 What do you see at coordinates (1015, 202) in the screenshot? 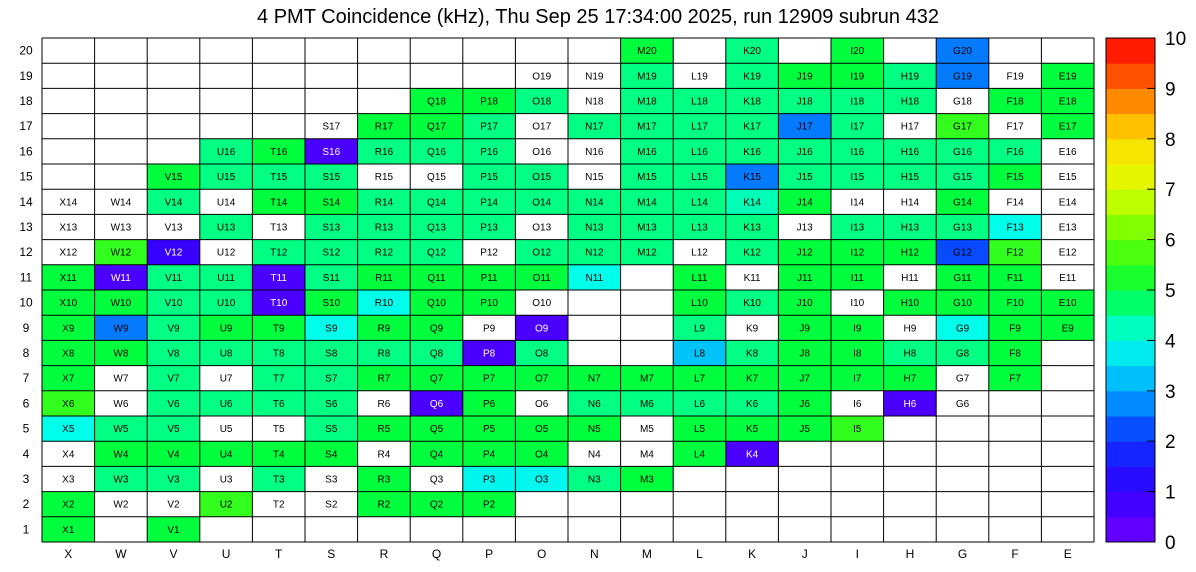
I see `heatmap-cell-F14` at bounding box center [1015, 202].